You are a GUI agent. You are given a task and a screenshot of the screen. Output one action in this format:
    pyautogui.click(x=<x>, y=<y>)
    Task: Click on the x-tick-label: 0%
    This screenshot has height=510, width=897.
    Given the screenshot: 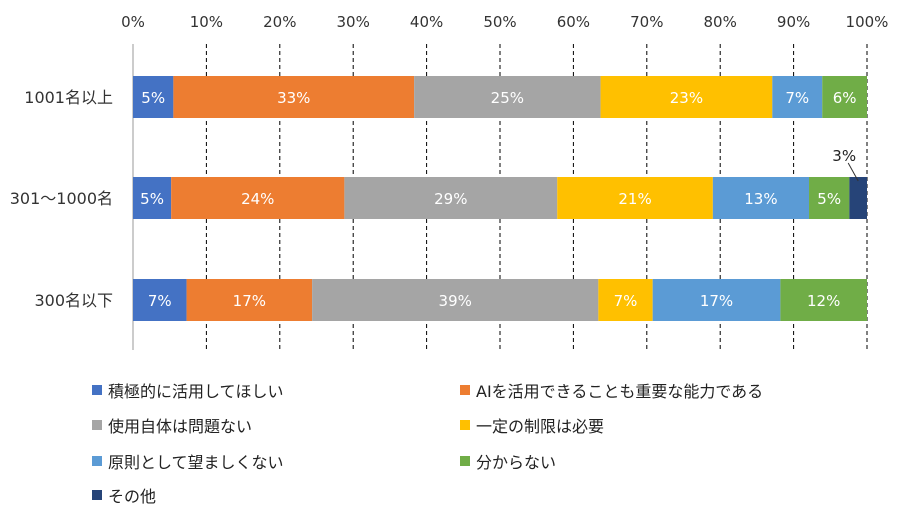 What is the action you would take?
    pyautogui.click(x=133, y=22)
    